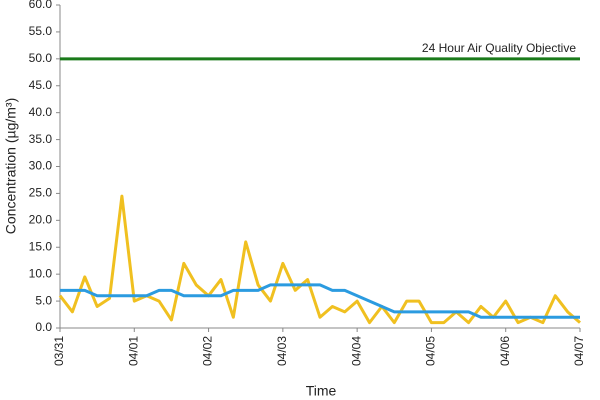  What do you see at coordinates (499, 48) in the screenshot?
I see `annotation: 24 Hour Air Quality Objective` at bounding box center [499, 48].